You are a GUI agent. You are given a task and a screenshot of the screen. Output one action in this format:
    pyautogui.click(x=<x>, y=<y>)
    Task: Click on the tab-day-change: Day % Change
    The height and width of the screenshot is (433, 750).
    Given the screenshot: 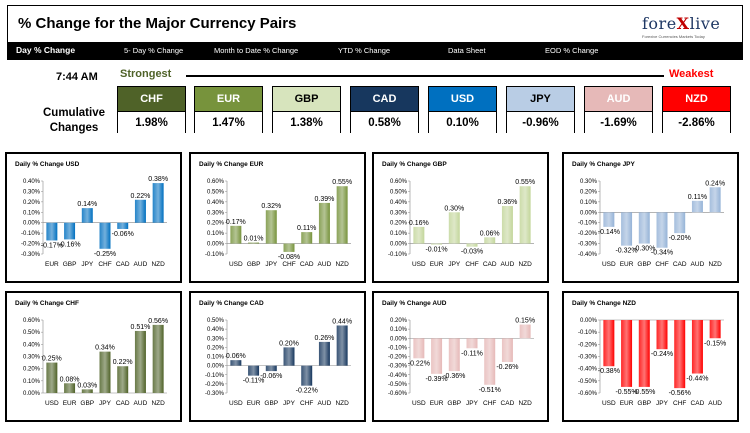 What is the action you would take?
    pyautogui.click(x=46, y=50)
    